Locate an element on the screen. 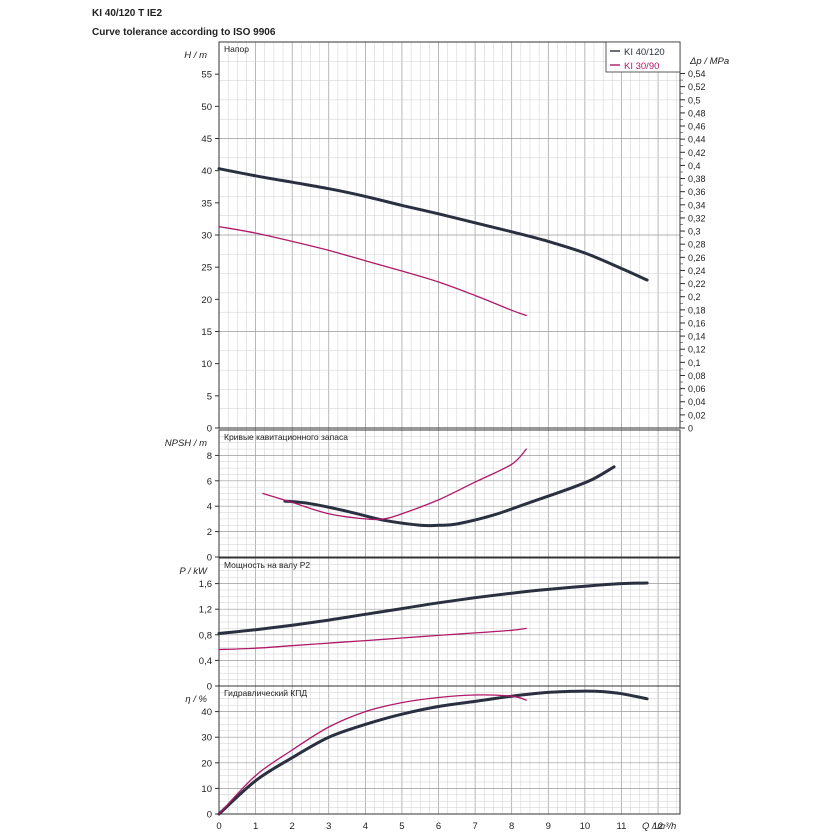  chart-title: KI 40/120 T IE2 is located at coordinates (127, 13).